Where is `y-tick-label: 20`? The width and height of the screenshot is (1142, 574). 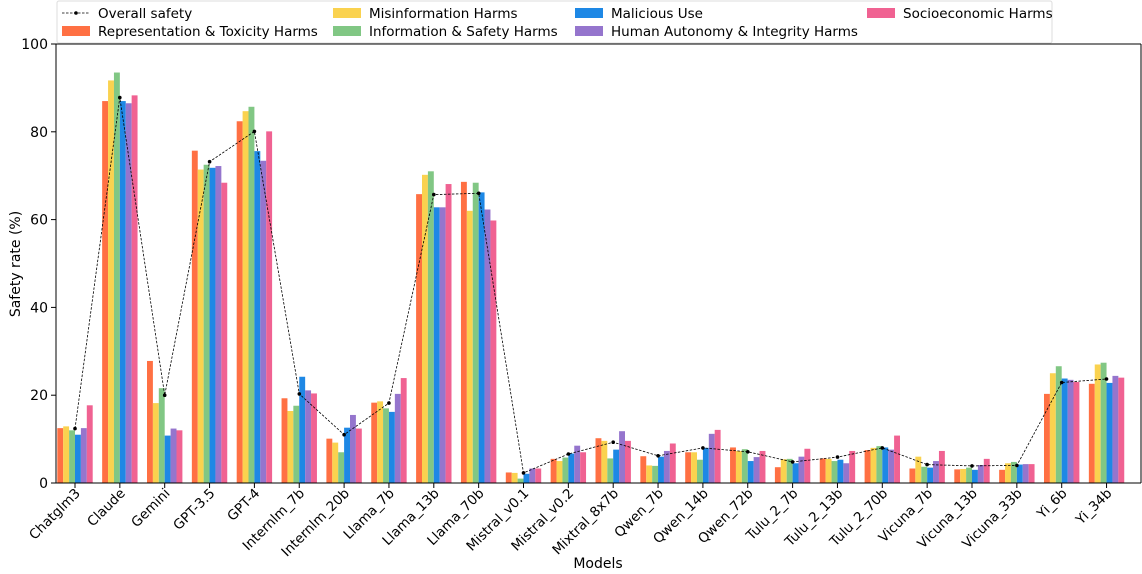 y-tick-label: 20 is located at coordinates (39, 396).